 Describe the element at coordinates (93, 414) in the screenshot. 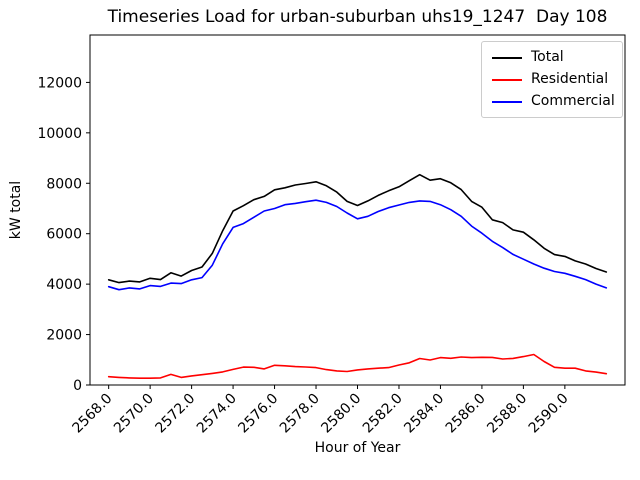

I see `x-tick-label: 2568.0` at that location.